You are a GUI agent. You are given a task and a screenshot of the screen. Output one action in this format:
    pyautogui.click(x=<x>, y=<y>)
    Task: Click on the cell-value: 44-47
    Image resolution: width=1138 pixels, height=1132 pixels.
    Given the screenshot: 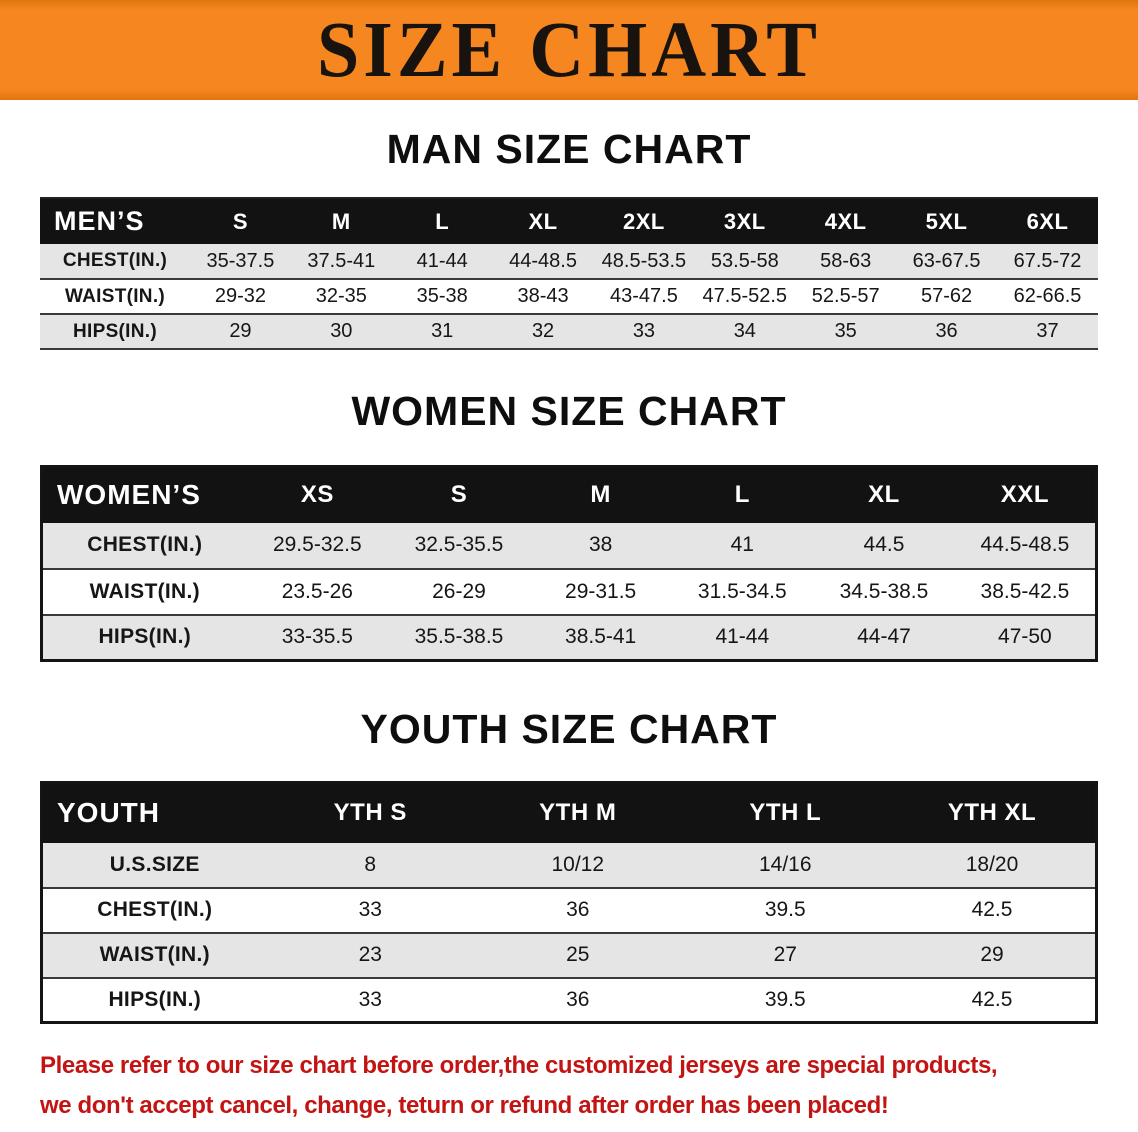 What is the action you would take?
    pyautogui.click(x=884, y=637)
    